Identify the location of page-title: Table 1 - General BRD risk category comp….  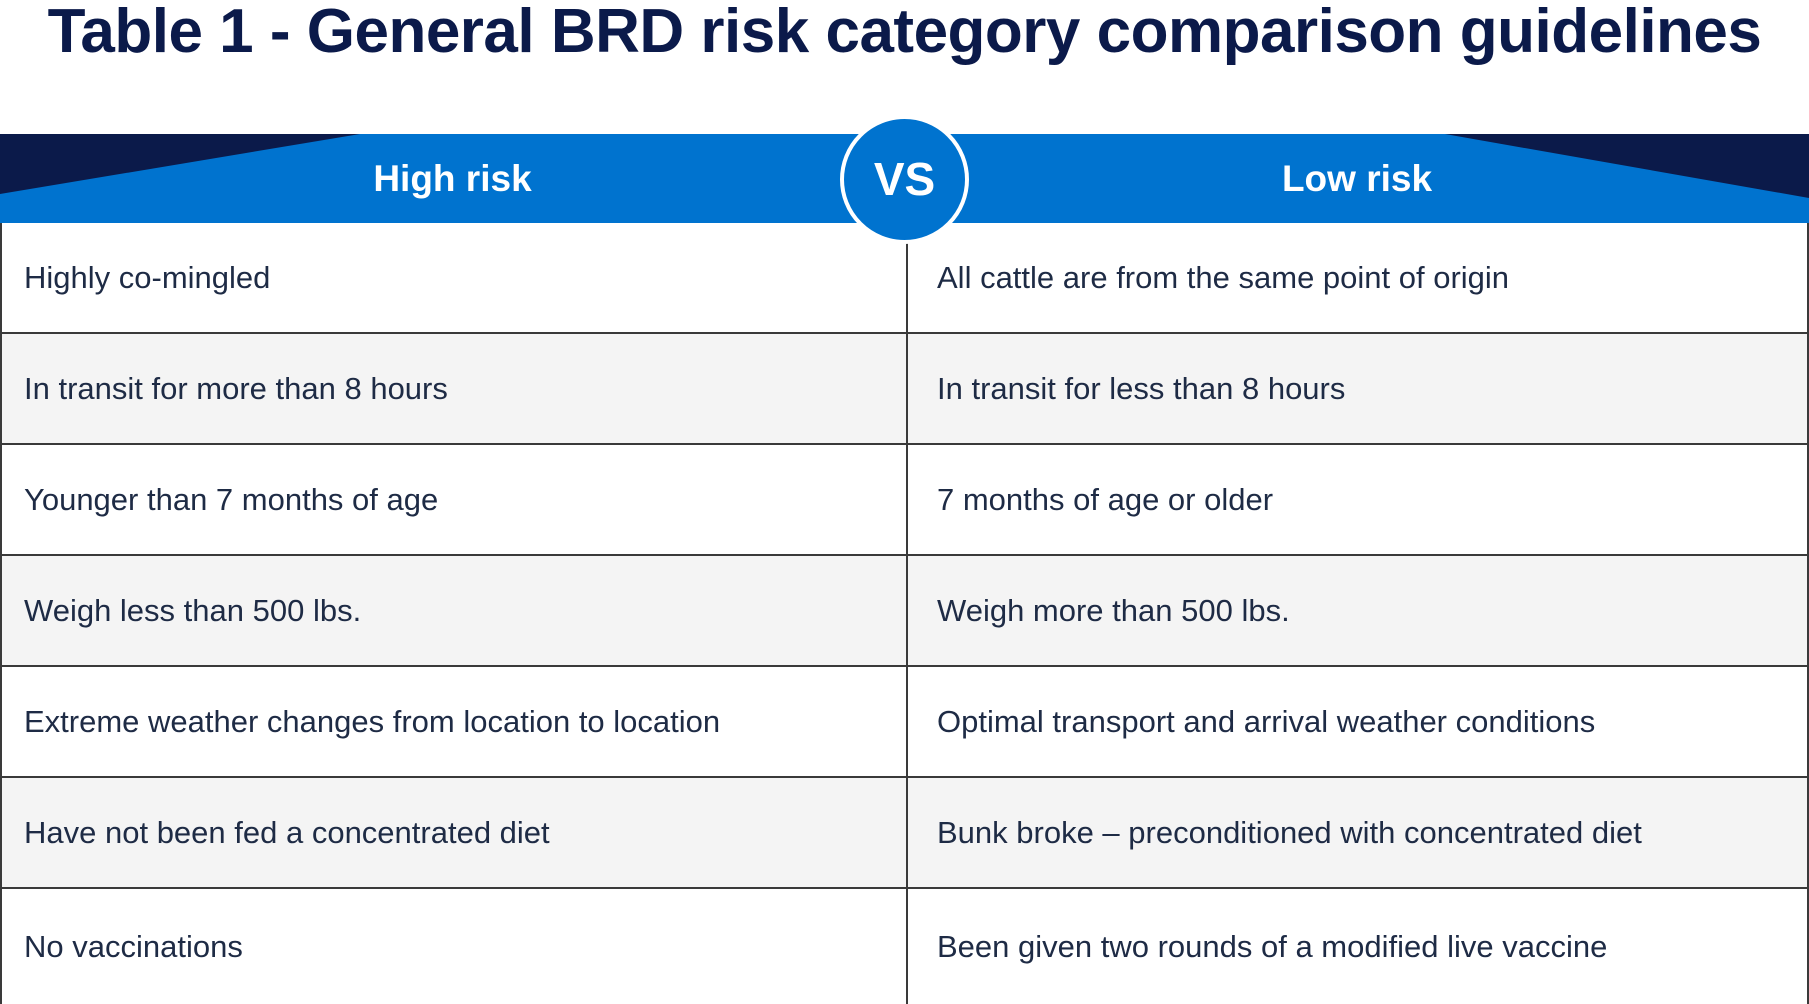
(904, 33).